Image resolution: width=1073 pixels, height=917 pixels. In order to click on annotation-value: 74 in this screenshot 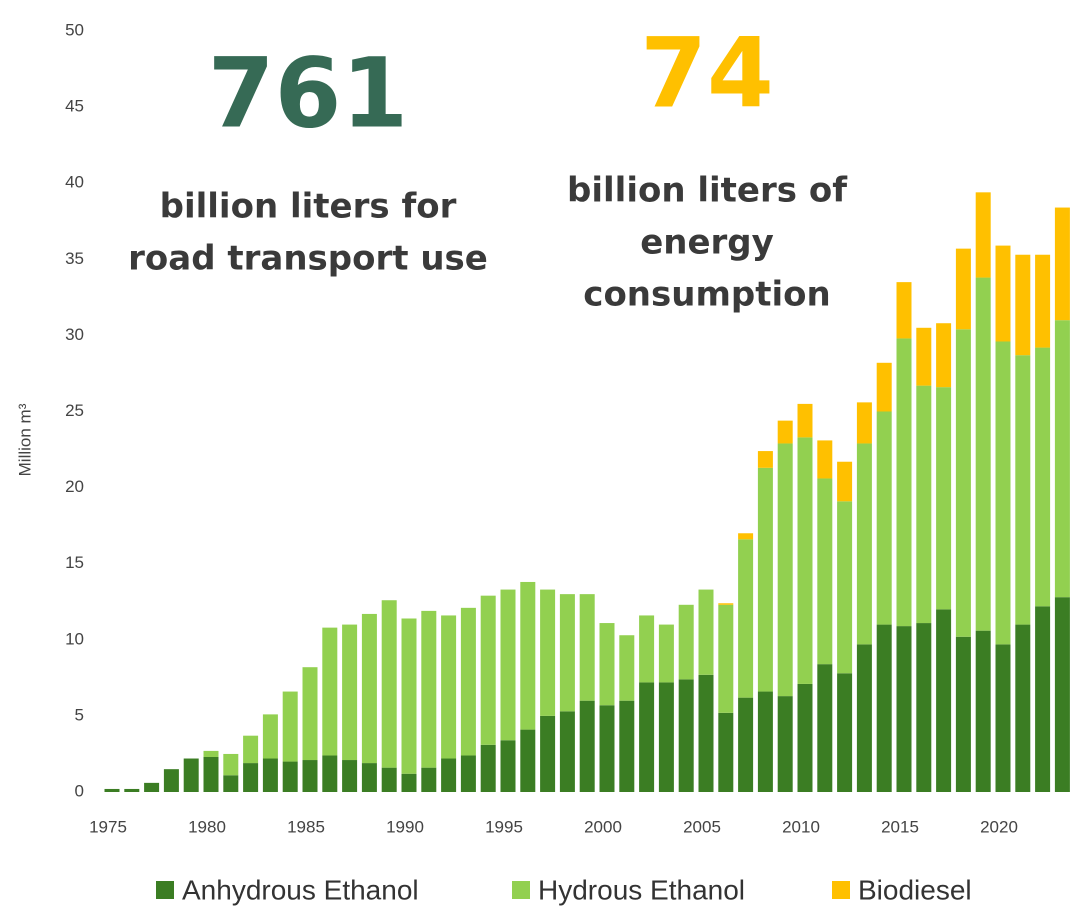, I will do `click(707, 73)`.